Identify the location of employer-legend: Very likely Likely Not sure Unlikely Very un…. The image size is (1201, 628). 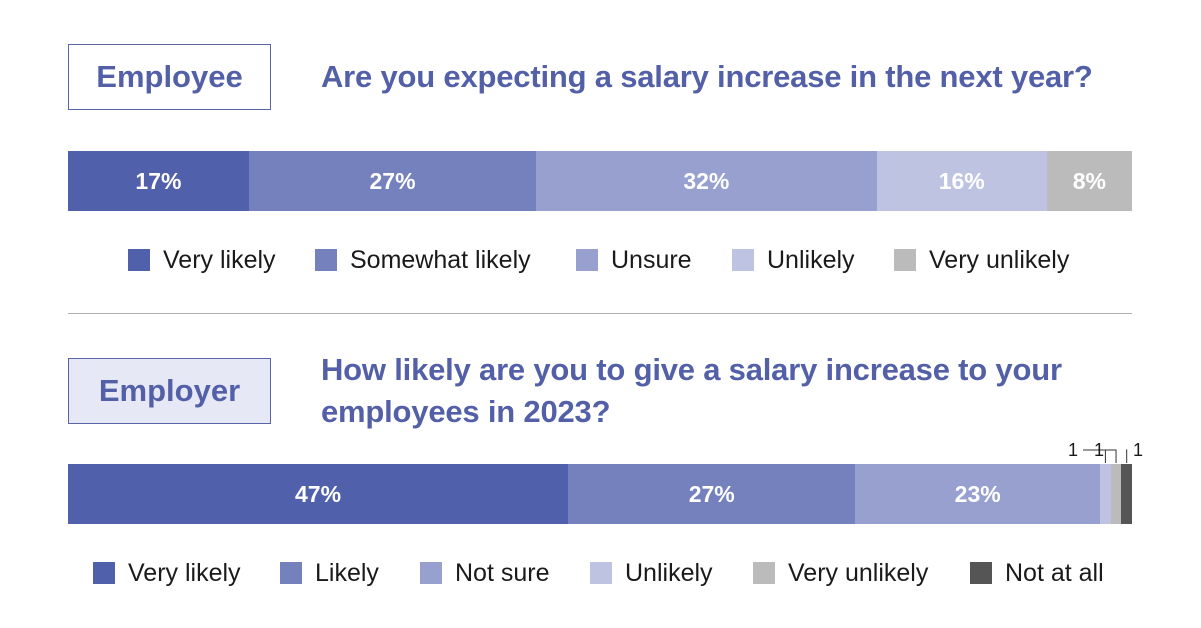
(600, 573).